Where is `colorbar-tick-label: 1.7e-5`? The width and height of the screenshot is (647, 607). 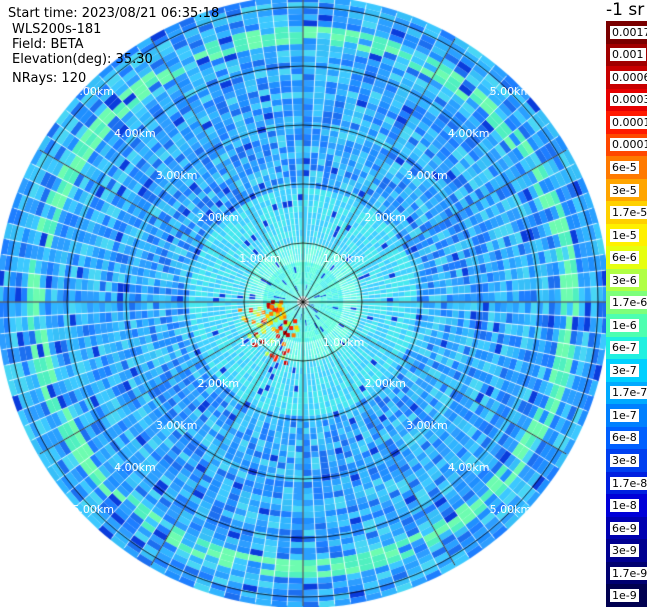 colorbar-tick-label: 1.7e-5 is located at coordinates (628, 213).